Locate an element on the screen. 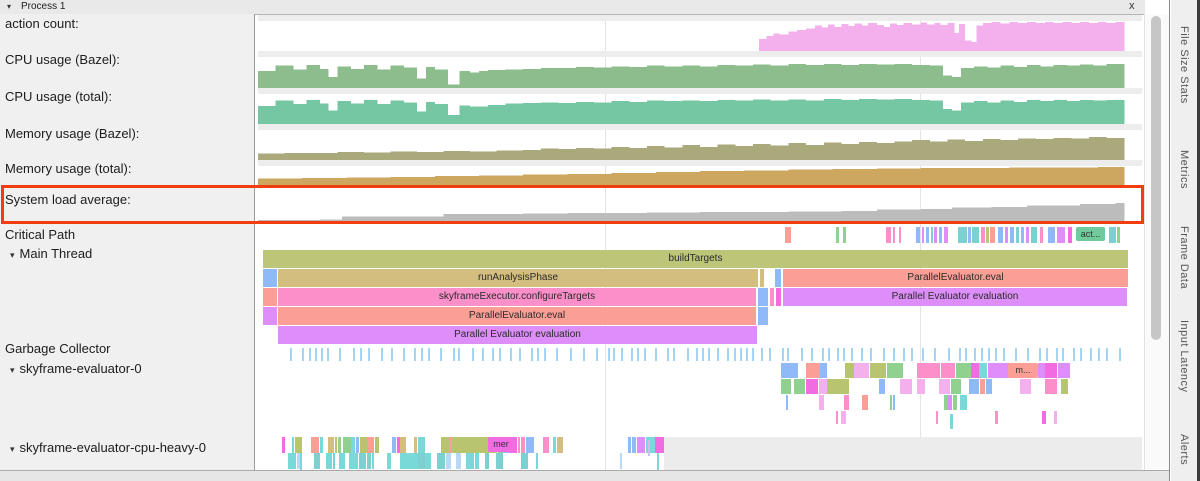  tab-input-latency: Input Latency is located at coordinates (1184, 356).